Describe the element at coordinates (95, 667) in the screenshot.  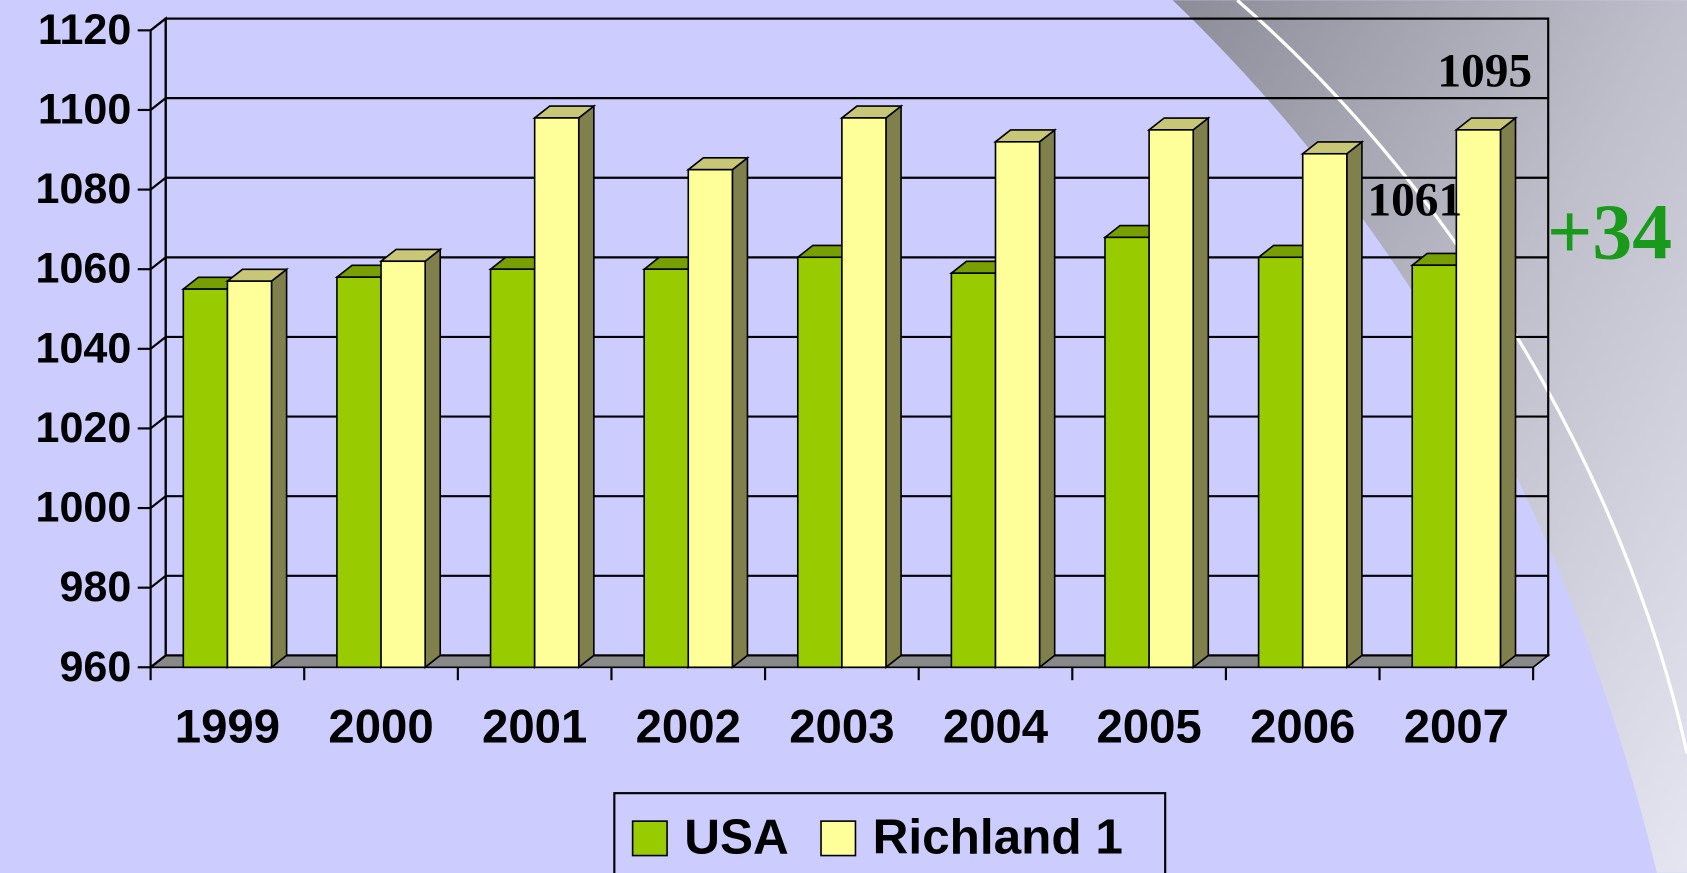
I see `y-tick-label: 960` at that location.